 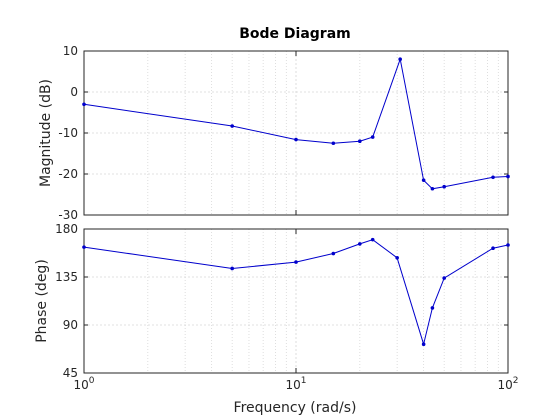 What do you see at coordinates (66, 229) in the screenshot?
I see `phase-y-tick-label: 180` at bounding box center [66, 229].